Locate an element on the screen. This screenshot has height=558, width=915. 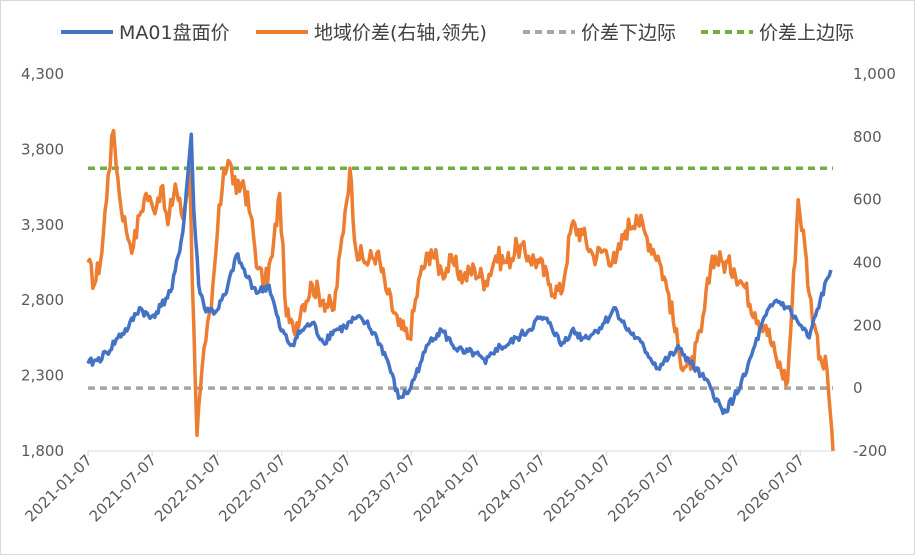
legend-label-spread: 地域价差(右轴,领先) is located at coordinates (400, 33).